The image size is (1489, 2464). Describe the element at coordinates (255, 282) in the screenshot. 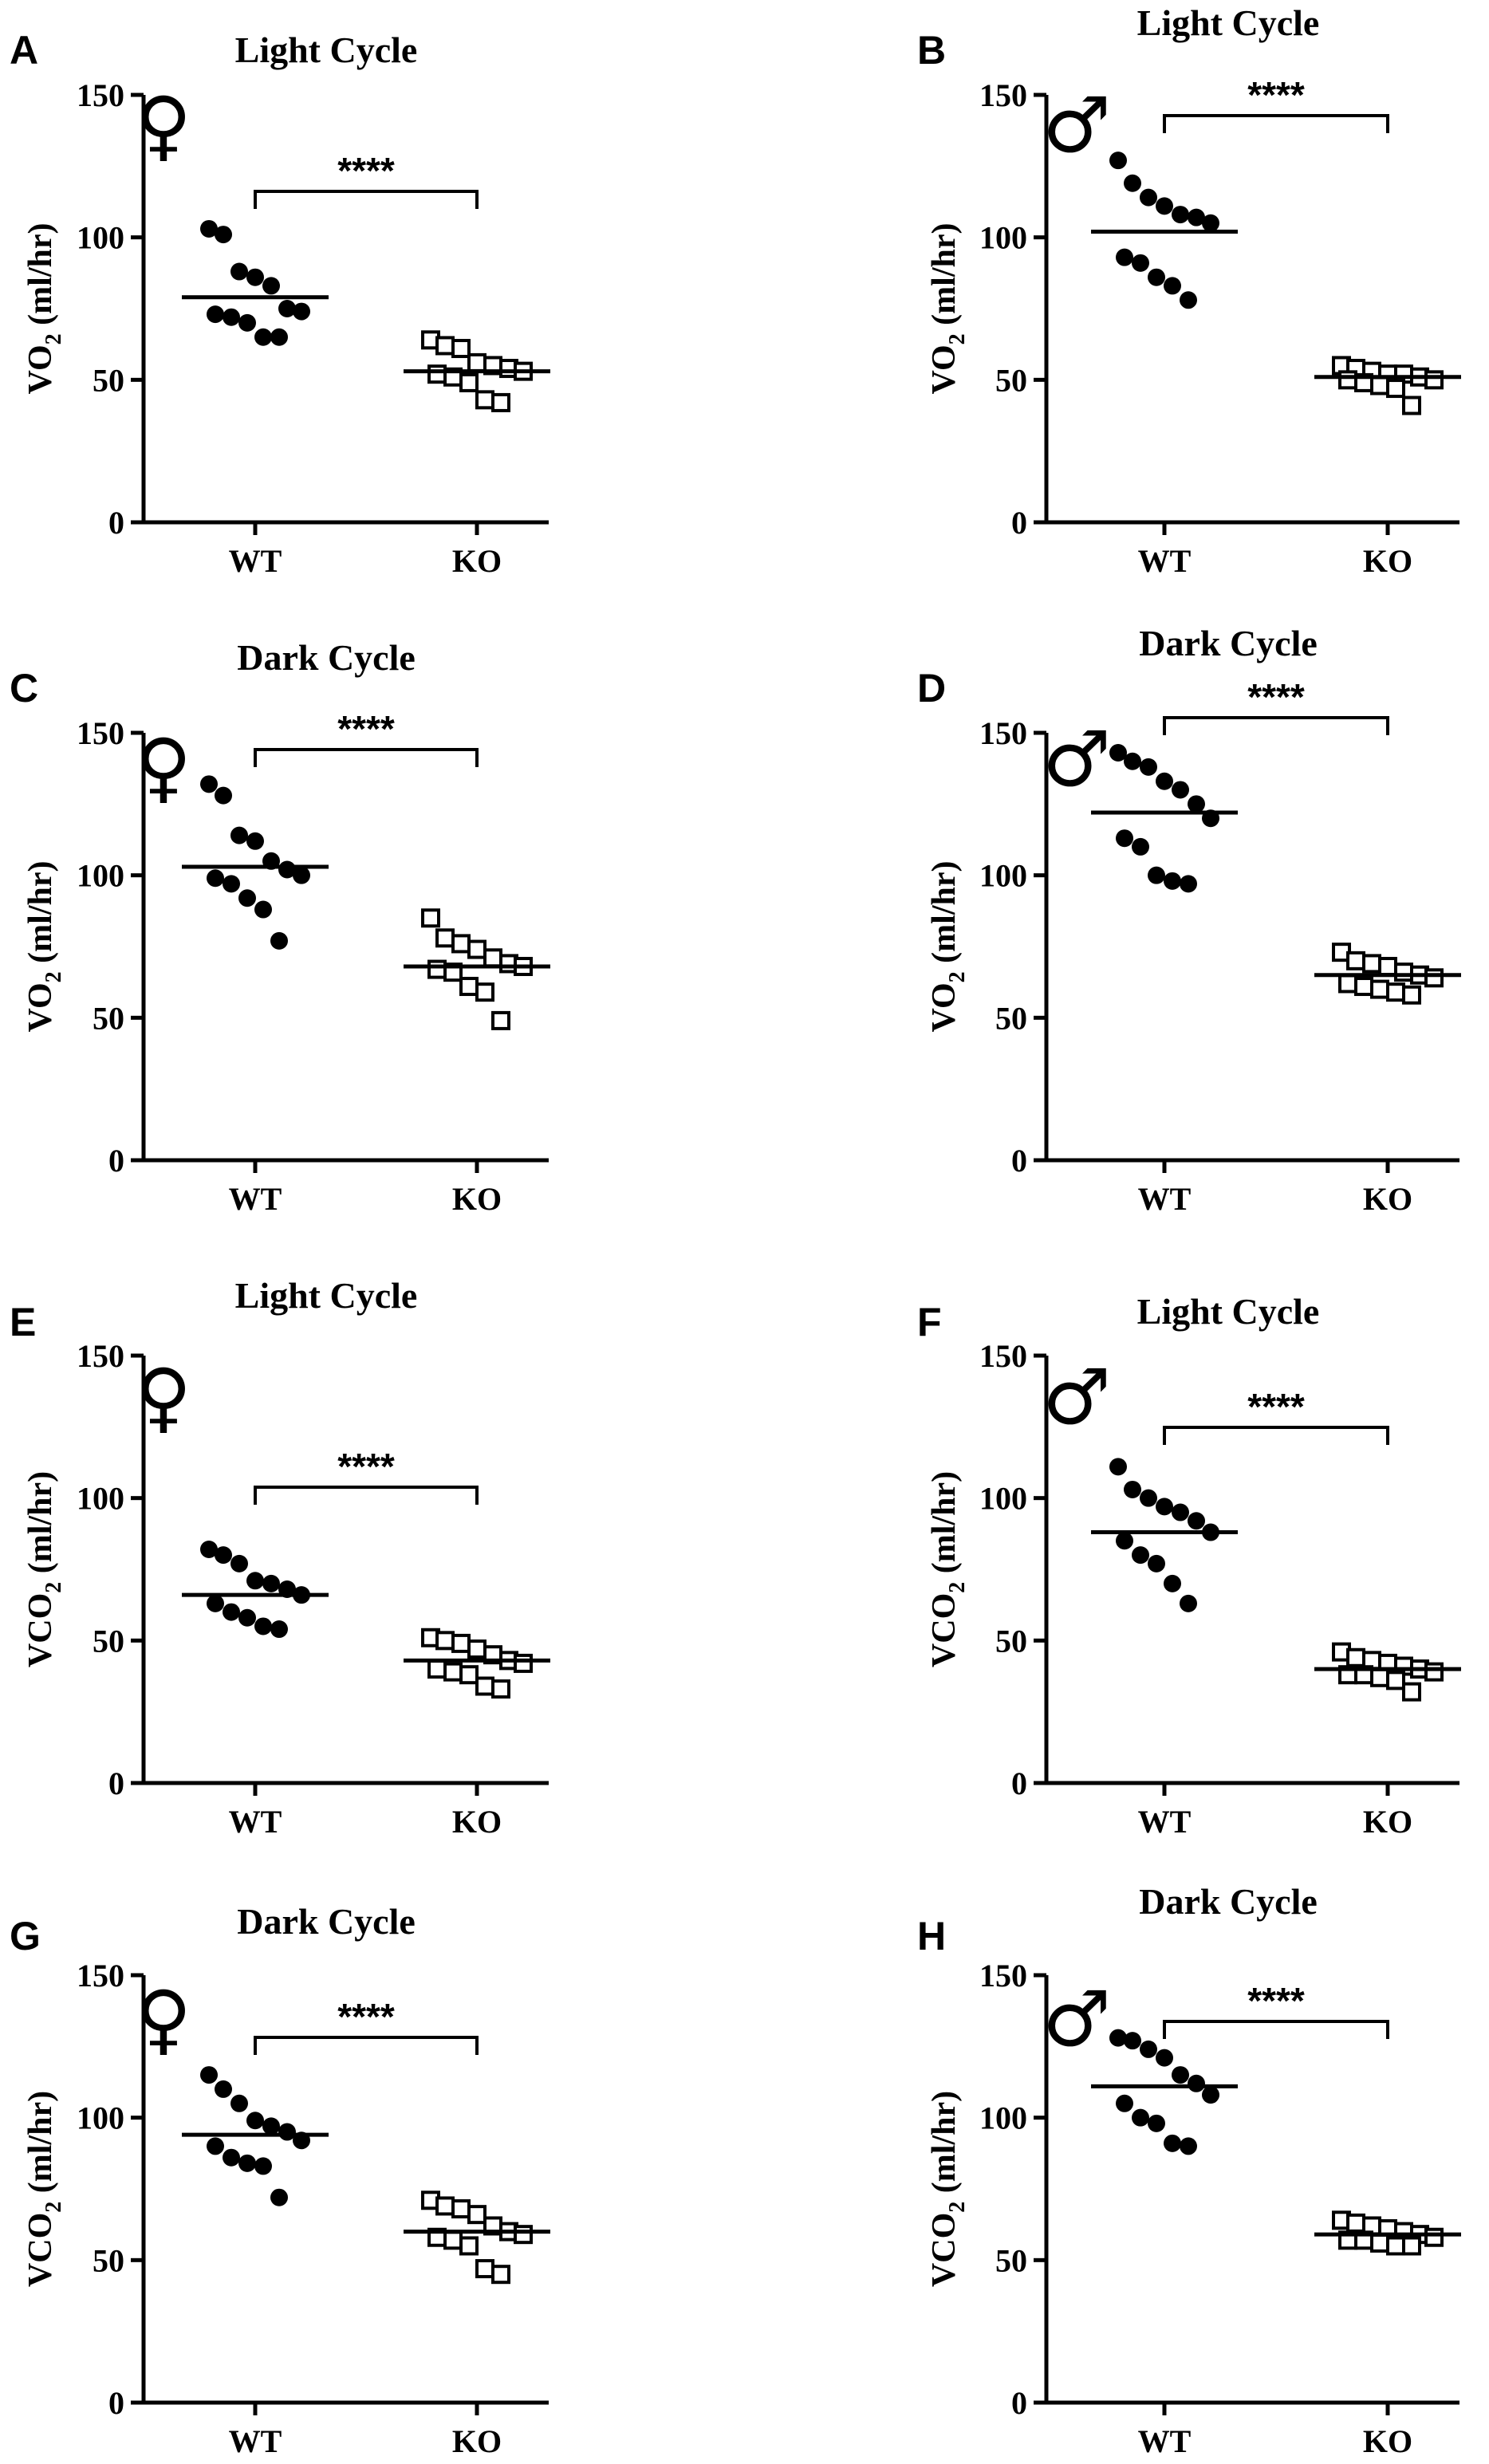

I see `series-wt` at that location.